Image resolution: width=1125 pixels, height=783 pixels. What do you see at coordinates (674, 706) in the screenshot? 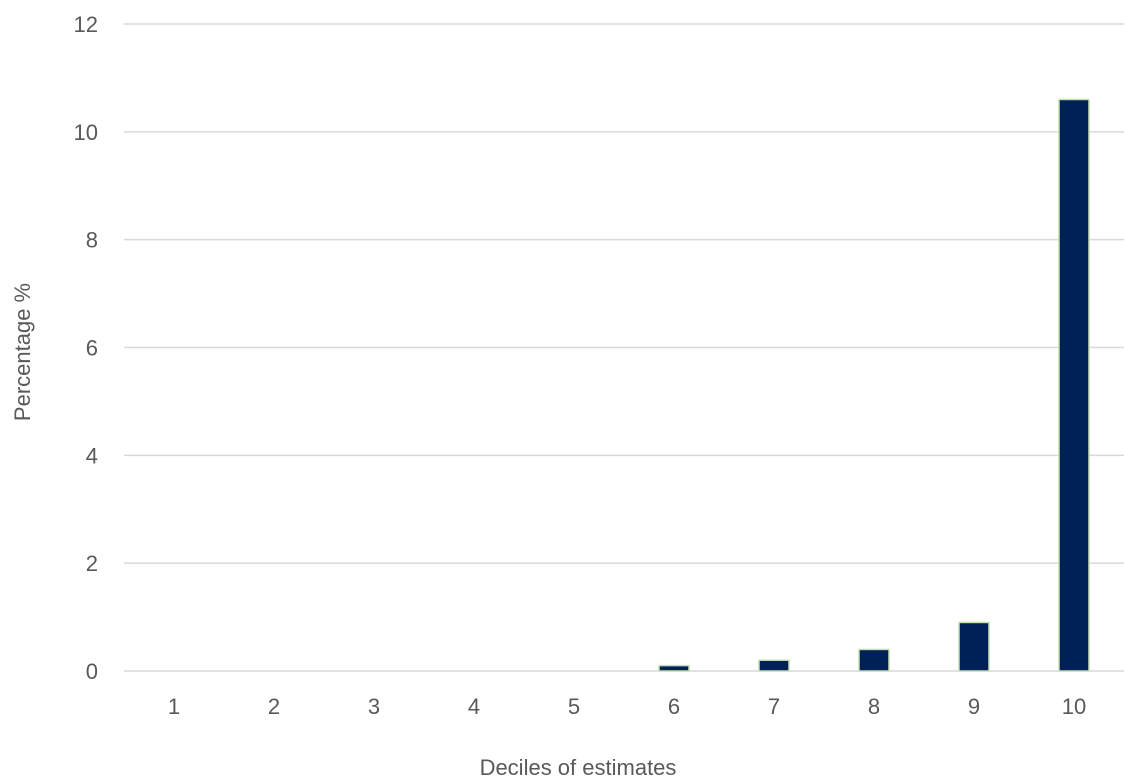
I see `x-tick-label: 6` at bounding box center [674, 706].